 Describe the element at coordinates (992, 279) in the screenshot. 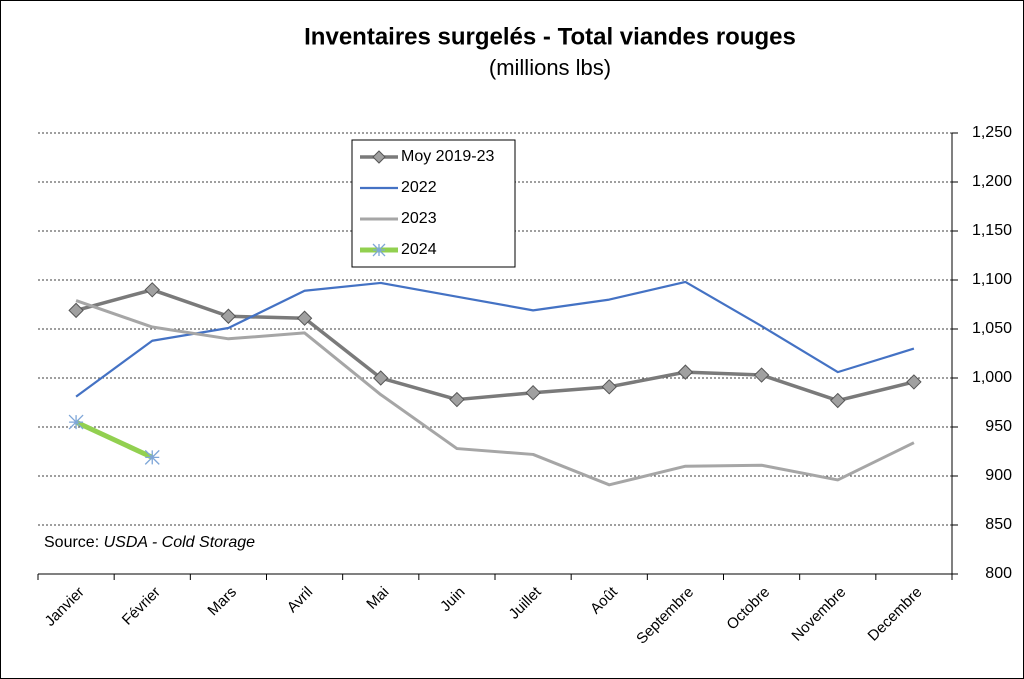

I see `y-tick-label: 1,100` at that location.